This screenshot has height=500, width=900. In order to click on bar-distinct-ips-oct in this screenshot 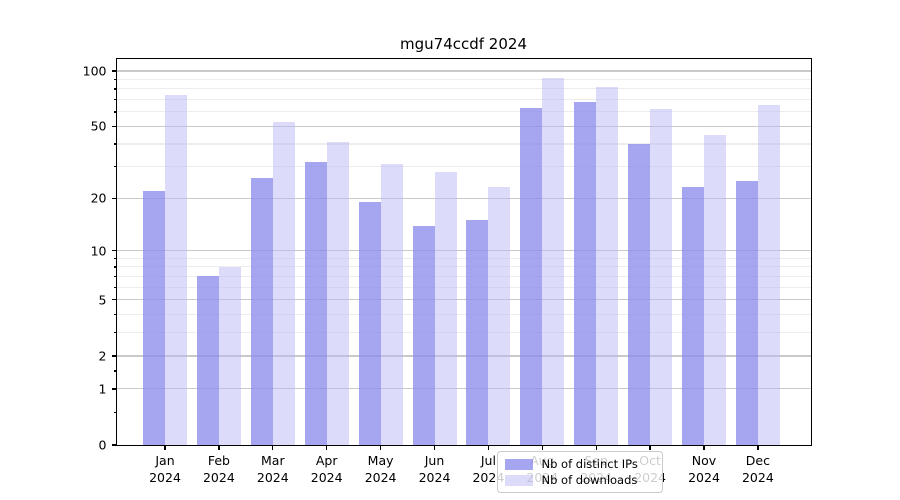, I will do `click(639, 294)`.